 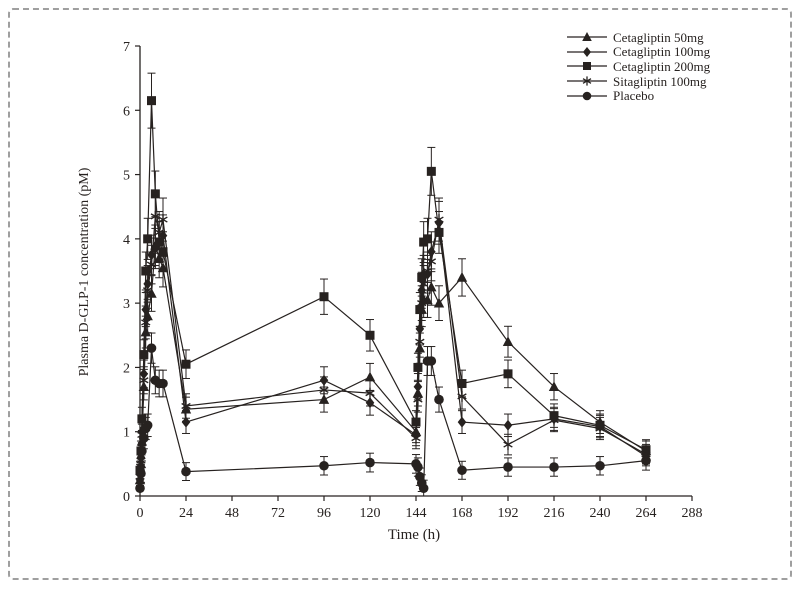 I want to click on x-tick-label: 120, so click(x=370, y=513).